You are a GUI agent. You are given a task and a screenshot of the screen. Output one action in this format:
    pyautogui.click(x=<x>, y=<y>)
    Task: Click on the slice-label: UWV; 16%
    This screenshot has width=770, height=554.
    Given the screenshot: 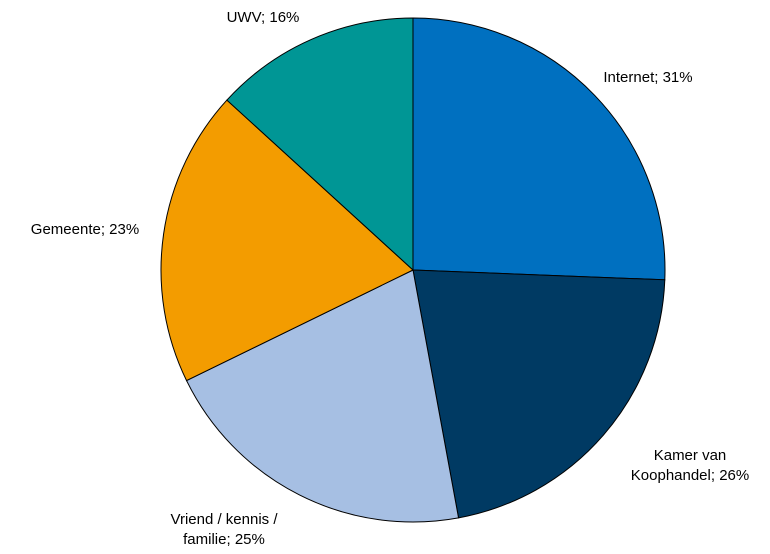 What is the action you would take?
    pyautogui.click(x=263, y=17)
    